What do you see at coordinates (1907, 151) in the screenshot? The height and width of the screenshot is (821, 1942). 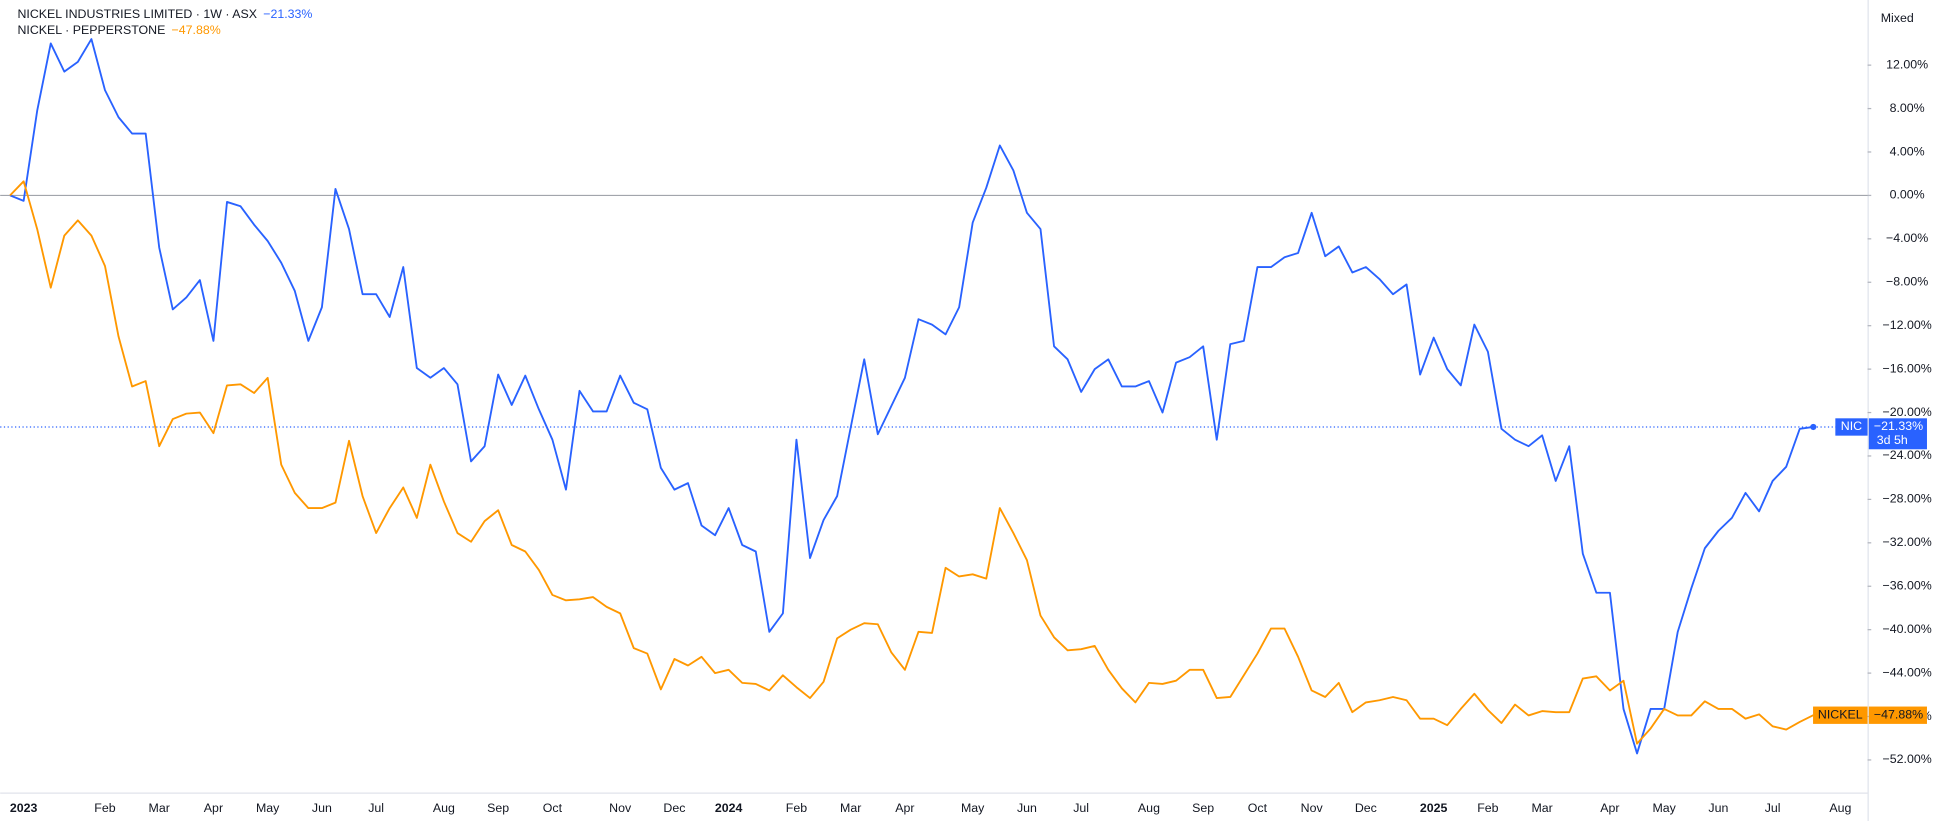 I see `y-tick-label: 4.00%` at bounding box center [1907, 151].